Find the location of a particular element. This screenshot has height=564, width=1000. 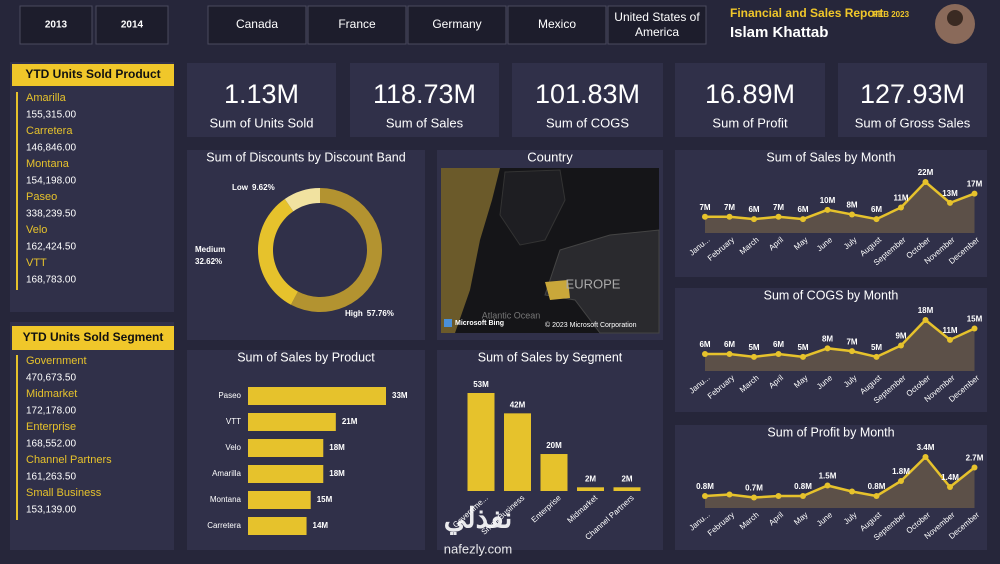

list-item-name: VTT is located at coordinates (36, 263).